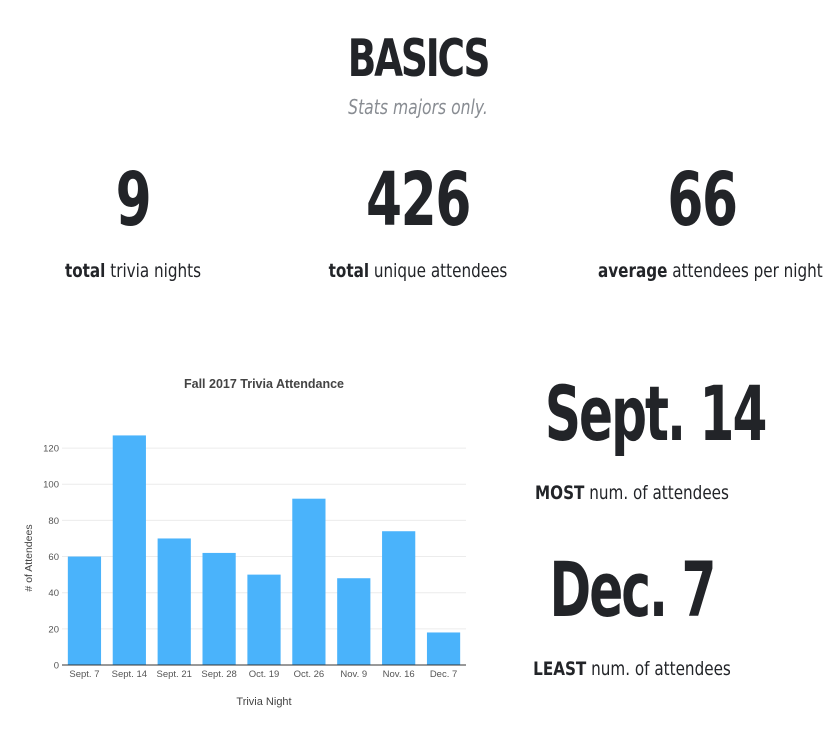 This screenshot has height=747, width=824. I want to click on highlight-most-date: Sept. 14, so click(655, 413).